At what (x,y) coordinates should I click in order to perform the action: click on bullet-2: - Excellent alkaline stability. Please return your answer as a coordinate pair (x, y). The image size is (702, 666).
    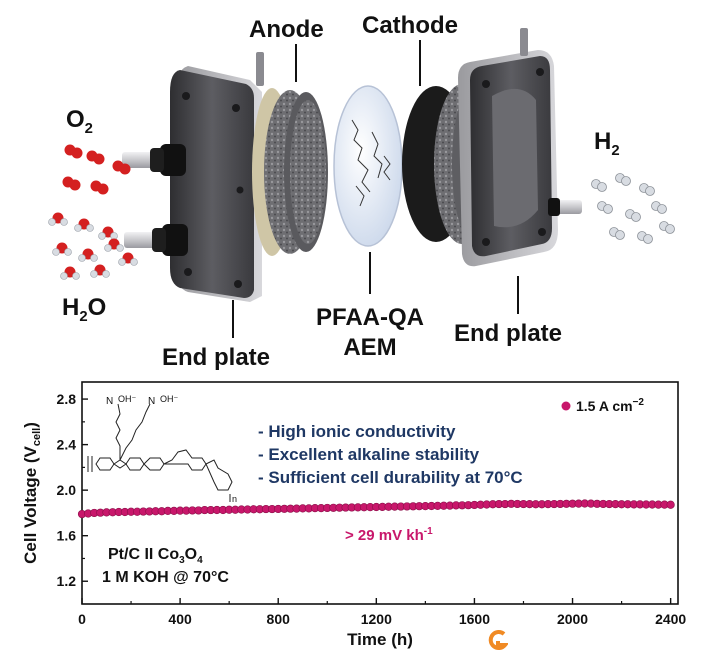
    Looking at the image, I should click on (369, 454).